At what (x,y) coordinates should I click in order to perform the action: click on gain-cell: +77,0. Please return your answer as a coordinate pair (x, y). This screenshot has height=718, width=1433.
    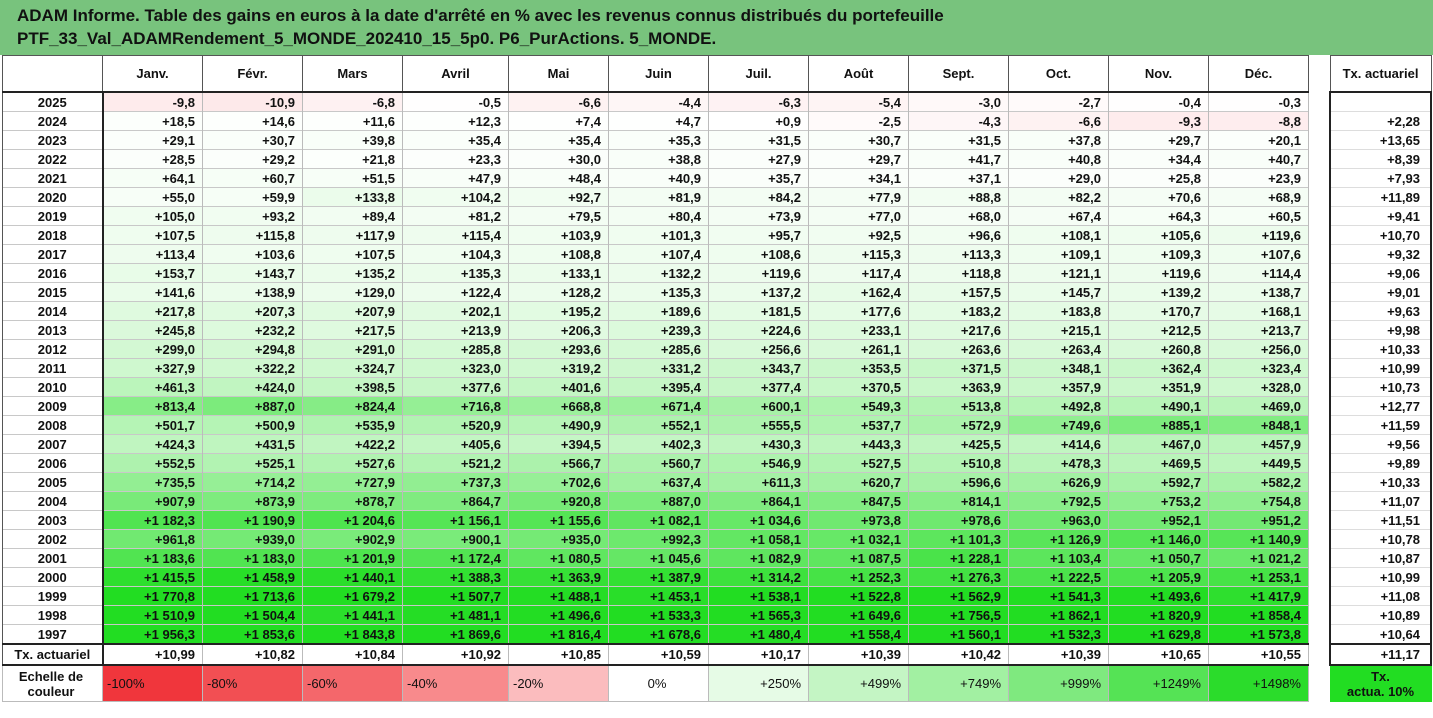
    Looking at the image, I should click on (858, 216).